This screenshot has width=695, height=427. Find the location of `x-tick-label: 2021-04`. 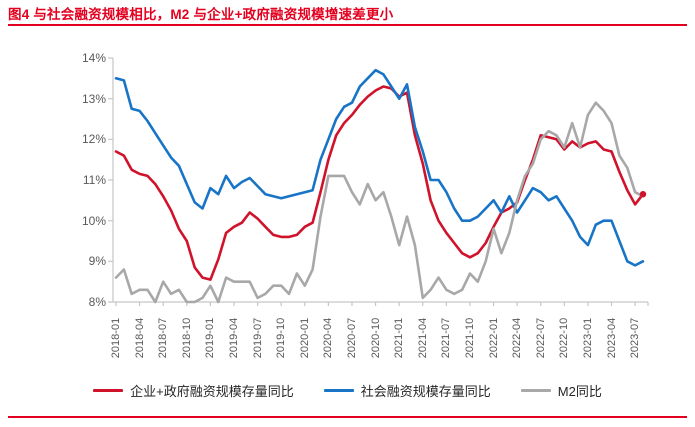

x-tick-label: 2021-04 is located at coordinates (422, 338).